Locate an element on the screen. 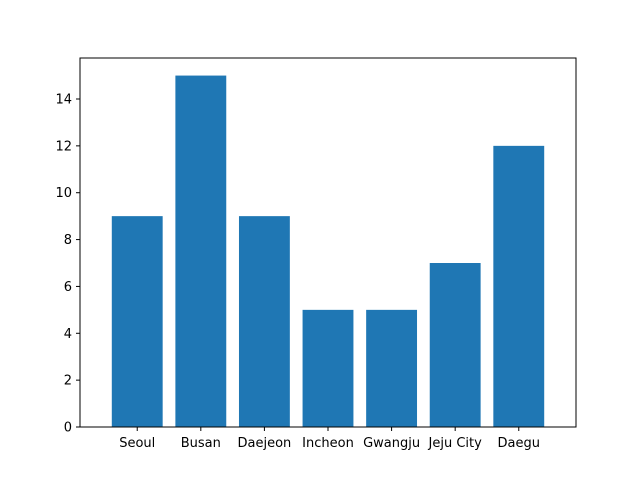 The width and height of the screenshot is (640, 484). bar-seoul is located at coordinates (137, 321).